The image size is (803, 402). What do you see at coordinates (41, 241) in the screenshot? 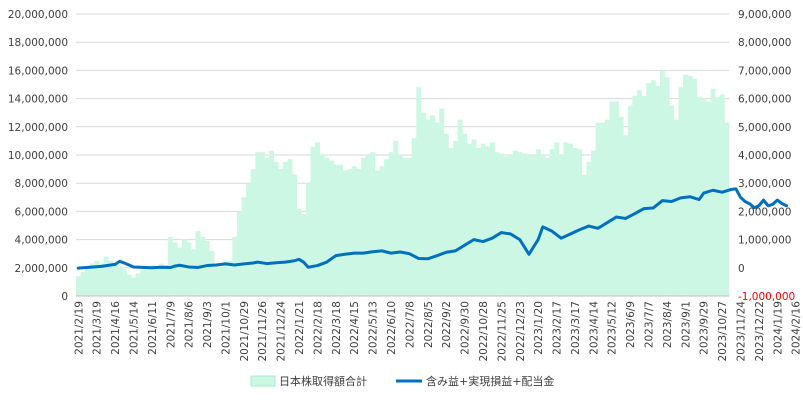
I see `y-left-tick-label-2: 4,000,000` at bounding box center [41, 241].